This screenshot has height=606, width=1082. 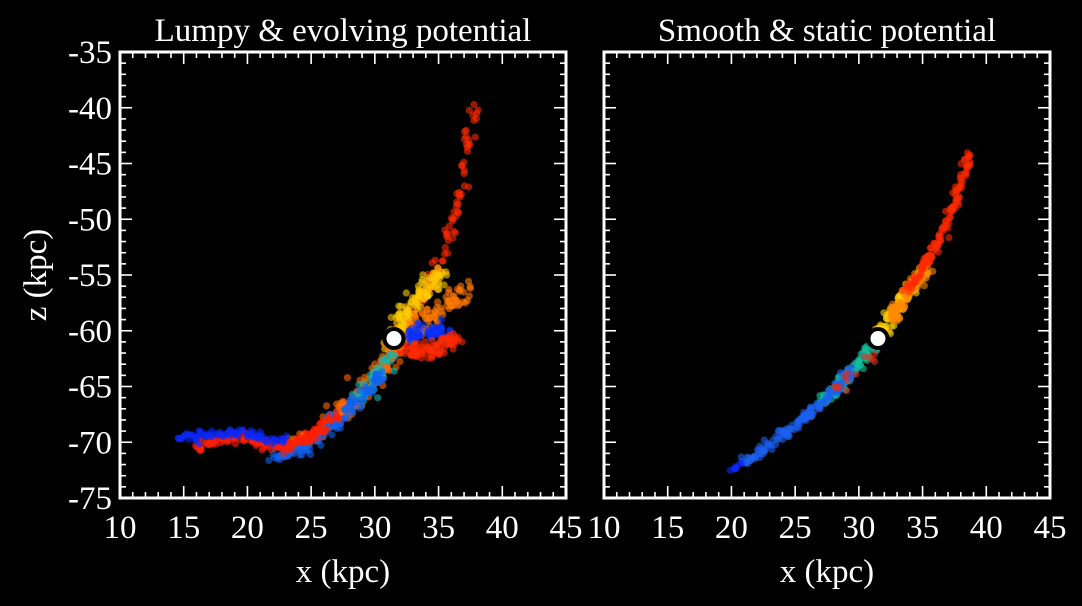 What do you see at coordinates (90, 276) in the screenshot?
I see `y-tick-labels: -35 -40 -45 -50 -55 -60 -65 -70 -75` at bounding box center [90, 276].